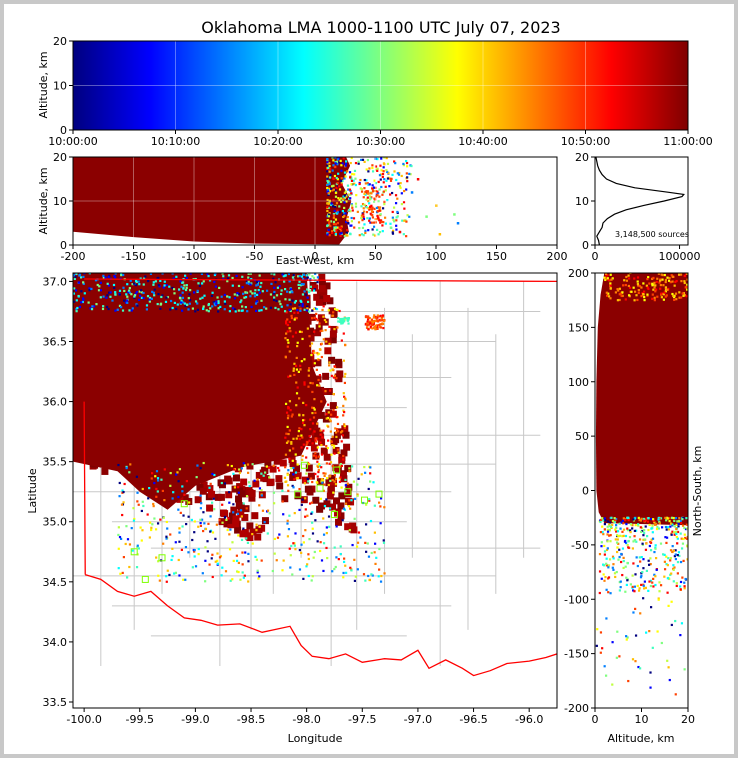  What do you see at coordinates (348, 492) in the screenshot?
I see `lma-station-marker` at bounding box center [348, 492].